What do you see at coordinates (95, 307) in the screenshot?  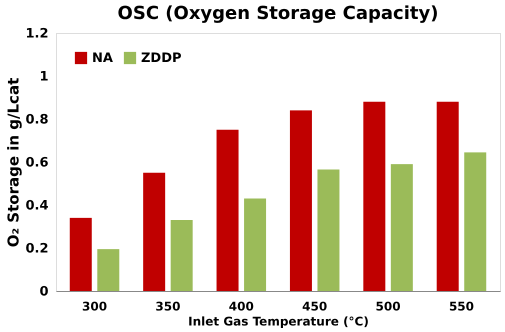 I see `x-tick-label: 300` at bounding box center [95, 307].